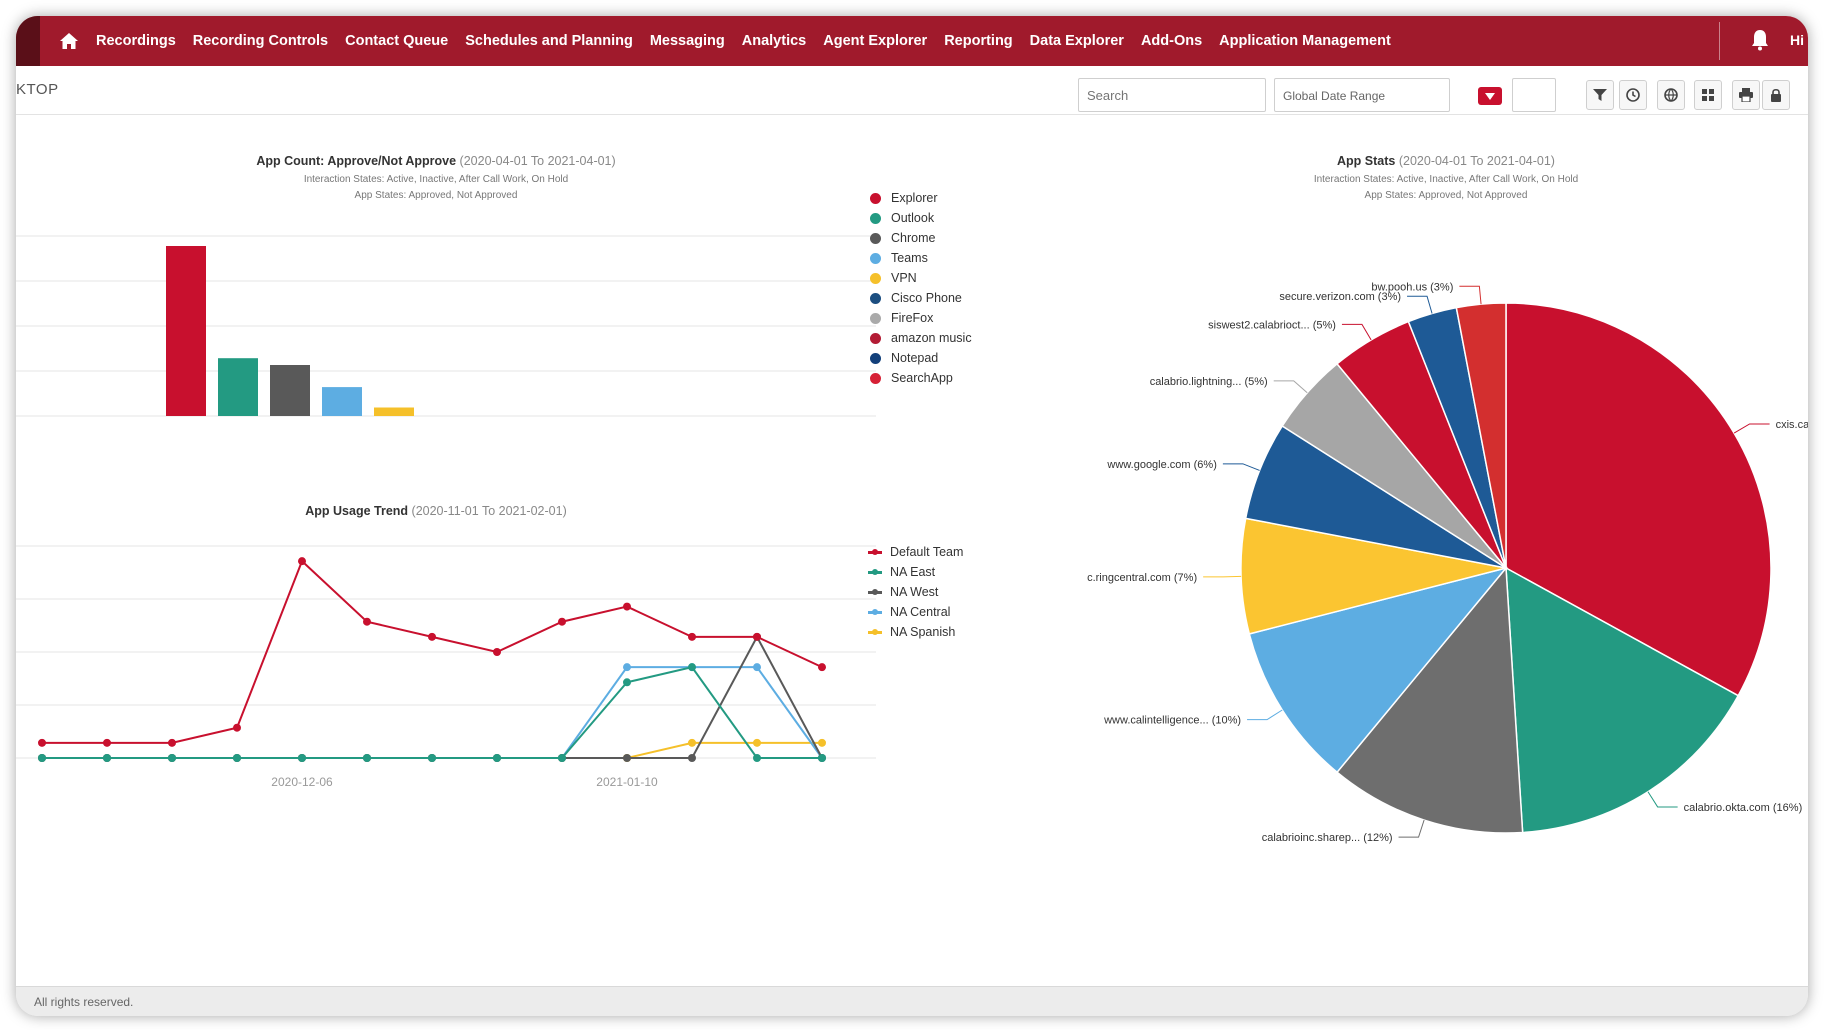 The width and height of the screenshot is (1824, 1030). Describe the element at coordinates (432, 696) in the screenshot. I see `series-line-na-west` at that location.